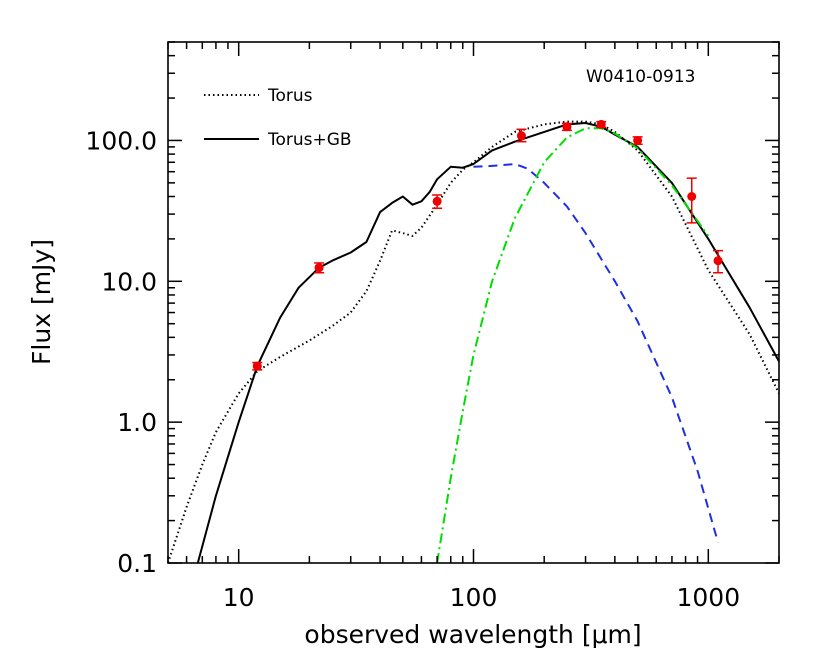 The image size is (830, 665). Describe the element at coordinates (290, 96) in the screenshot. I see `legend-label-torus: Torus` at that location.